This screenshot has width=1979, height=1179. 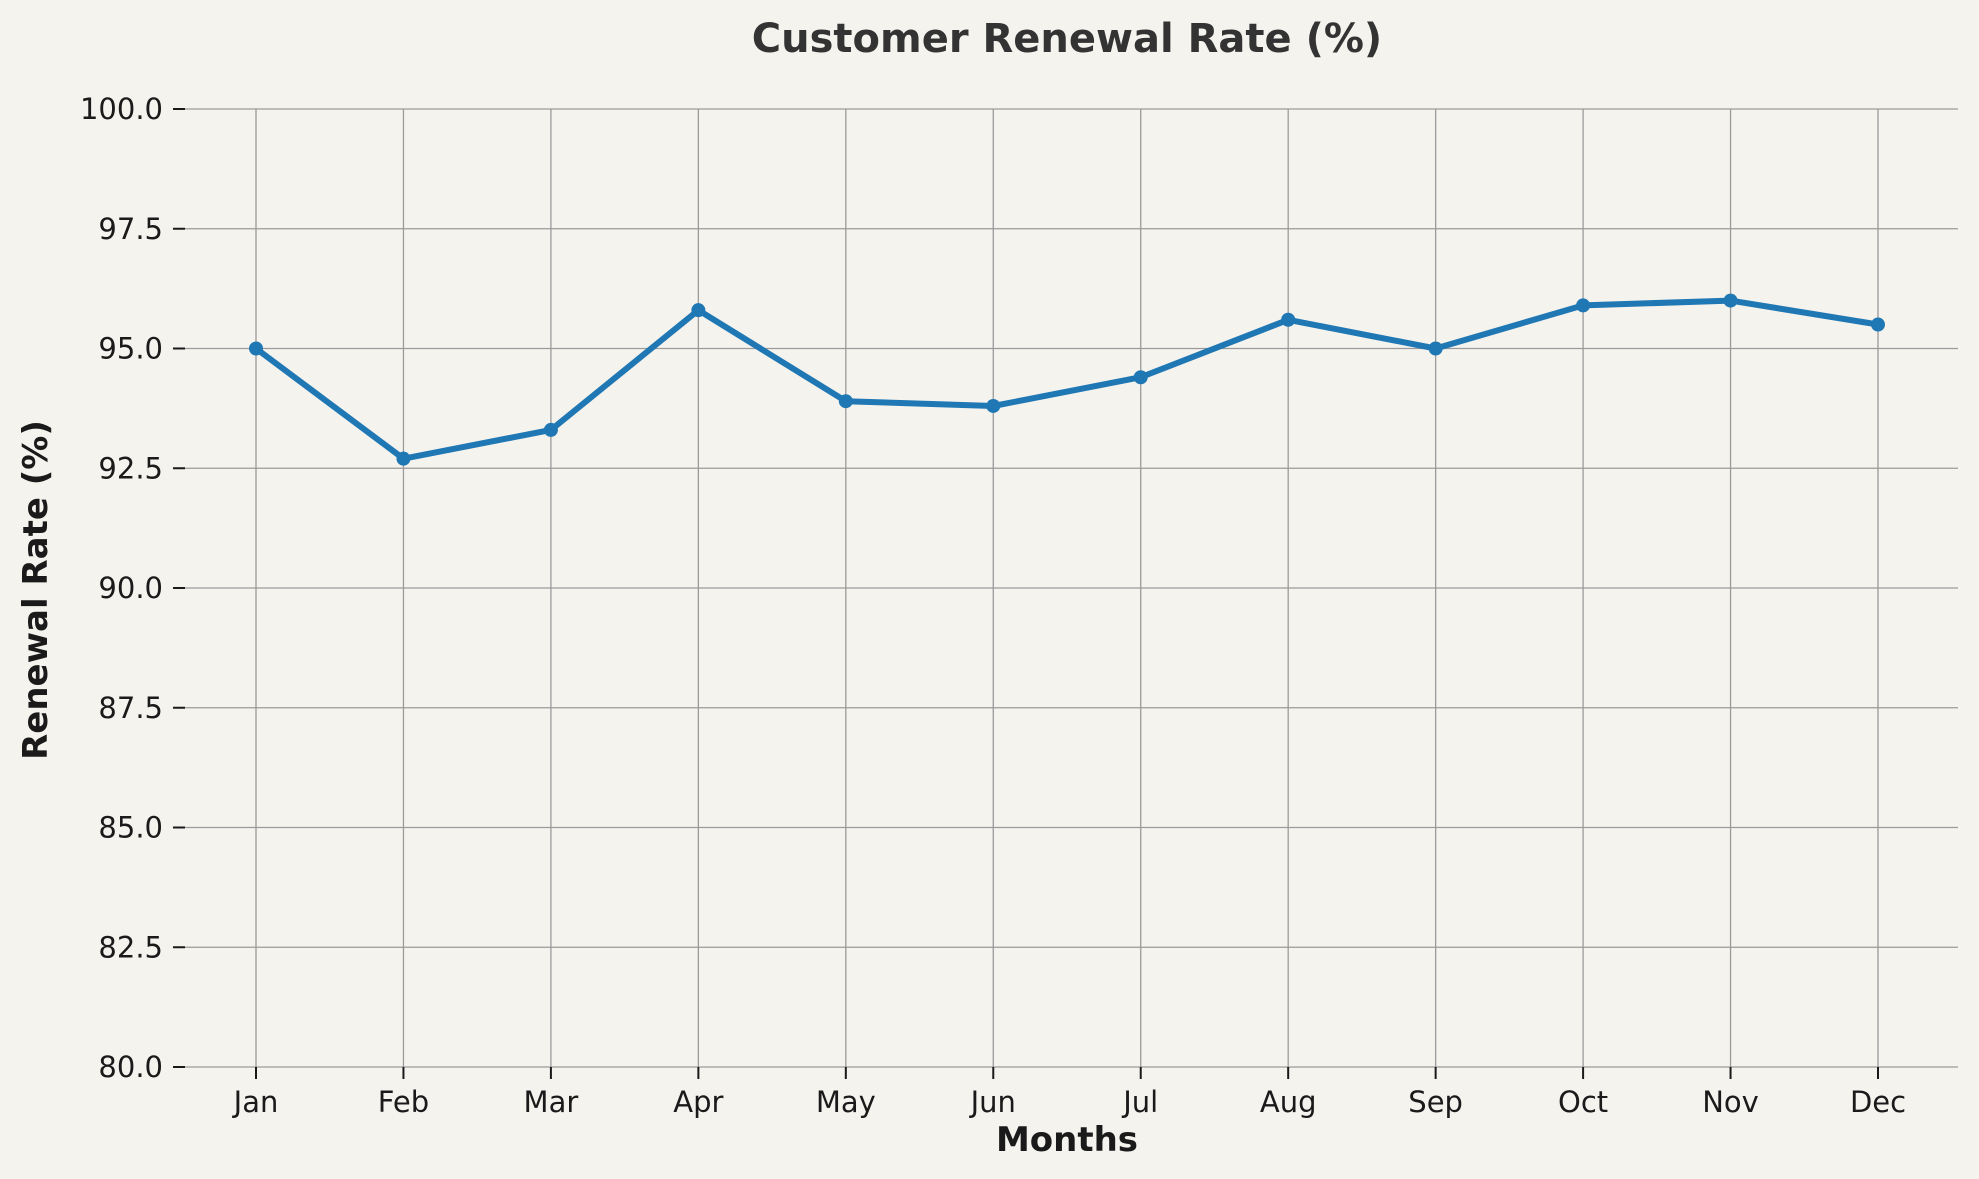 I want to click on data-point-oct, so click(x=1583, y=305).